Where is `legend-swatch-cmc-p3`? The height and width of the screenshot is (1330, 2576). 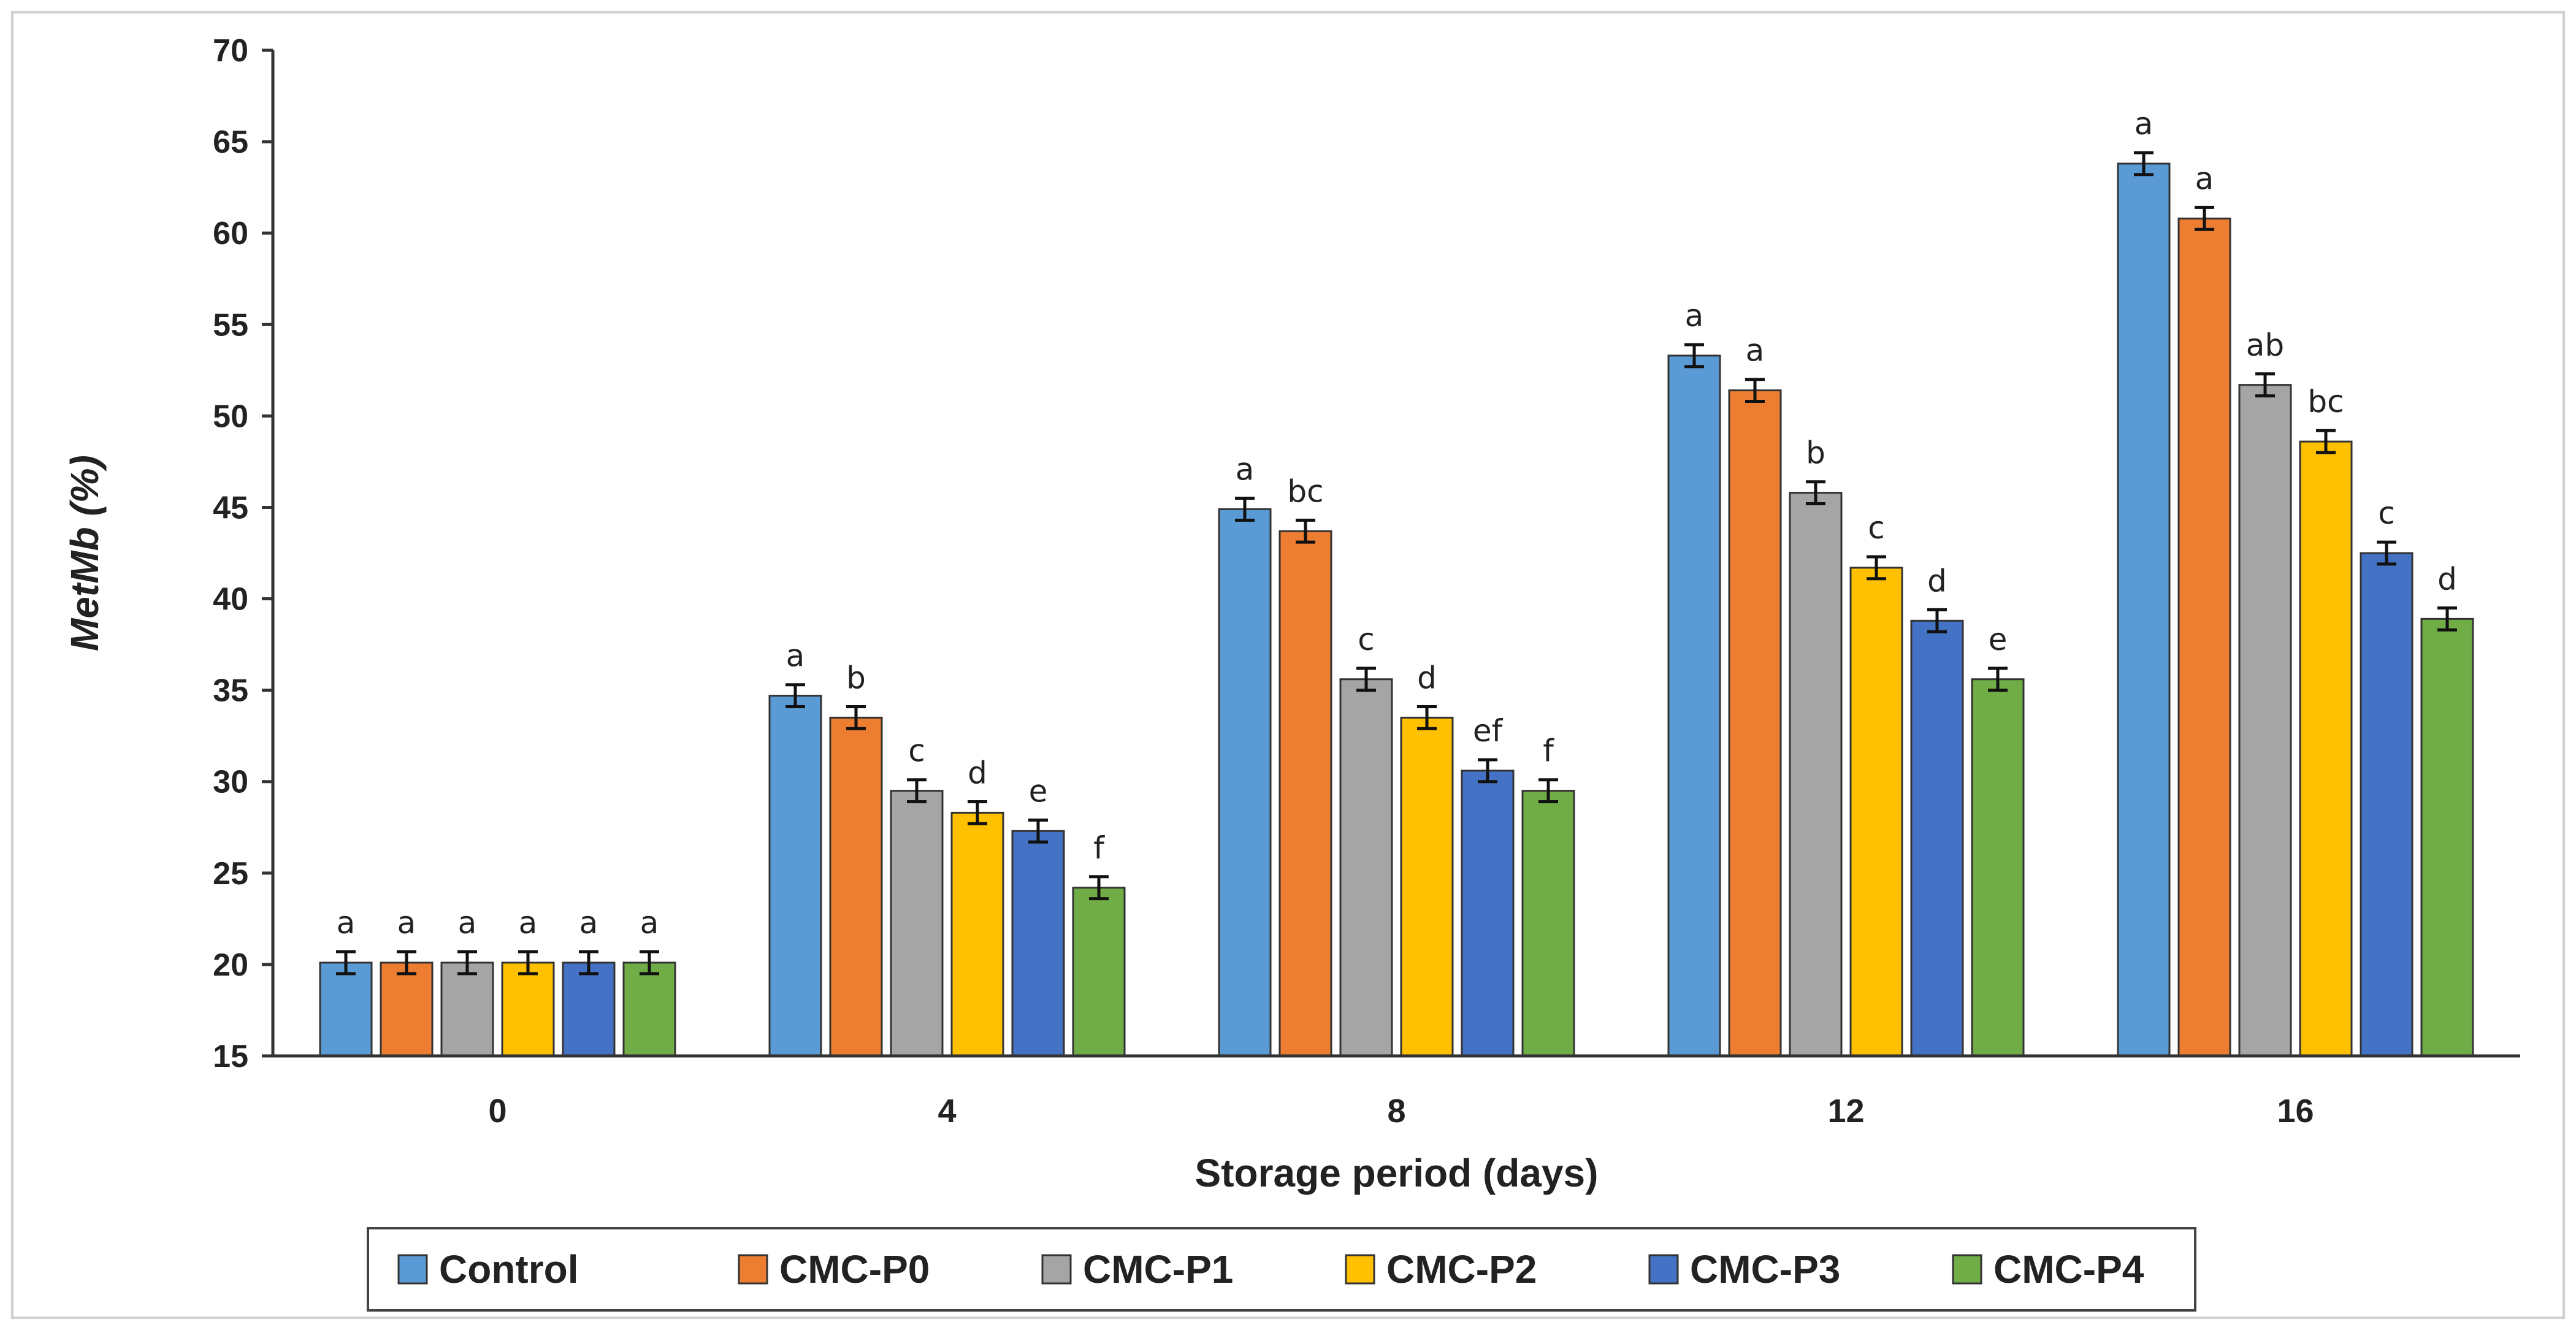 legend-swatch-cmc-p3 is located at coordinates (1663, 1270).